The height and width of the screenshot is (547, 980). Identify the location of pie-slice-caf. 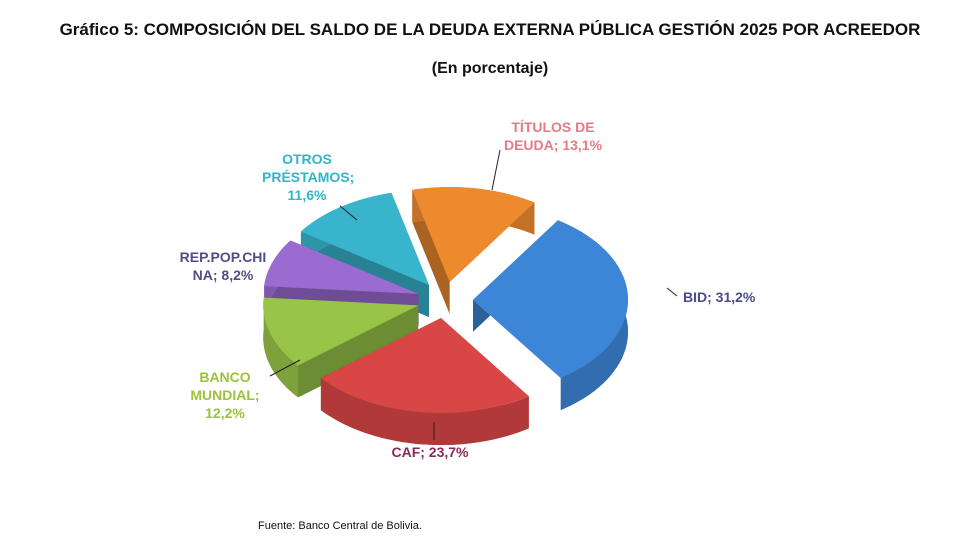
(424, 381).